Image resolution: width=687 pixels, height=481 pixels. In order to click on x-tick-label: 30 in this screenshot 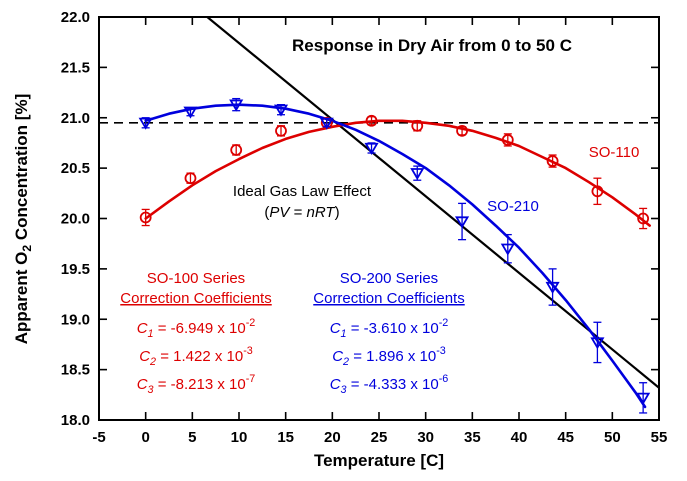, I will do `click(425, 437)`.